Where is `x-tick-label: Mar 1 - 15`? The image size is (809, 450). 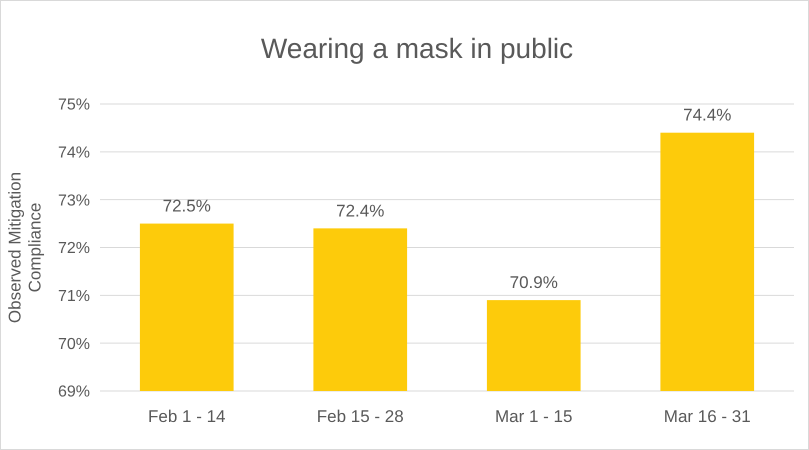
x-tick-label: Mar 1 - 15 is located at coordinates (533, 416).